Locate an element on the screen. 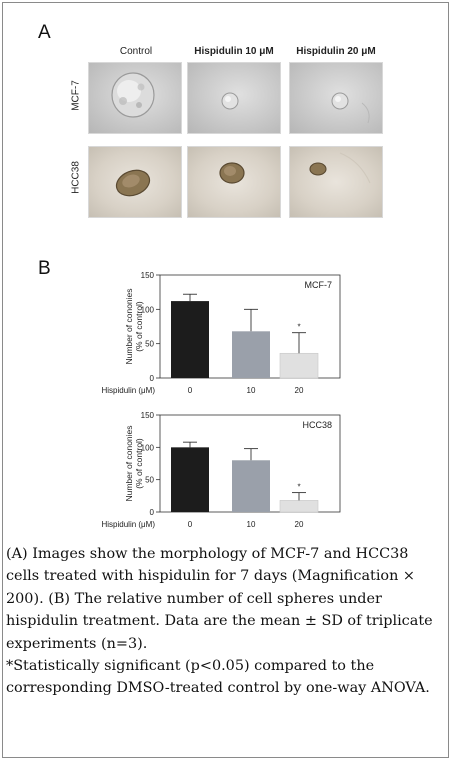 Image resolution: width=451 pixels, height=760 pixels. column-header-10um: Hispidulin 10 μM is located at coordinates (234, 51).